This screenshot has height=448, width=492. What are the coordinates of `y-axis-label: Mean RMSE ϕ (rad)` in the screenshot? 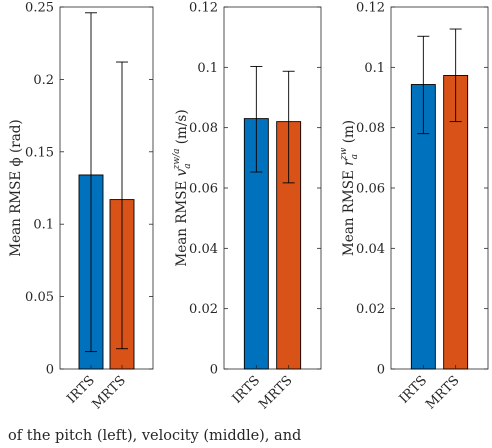 It's located at (16, 187).